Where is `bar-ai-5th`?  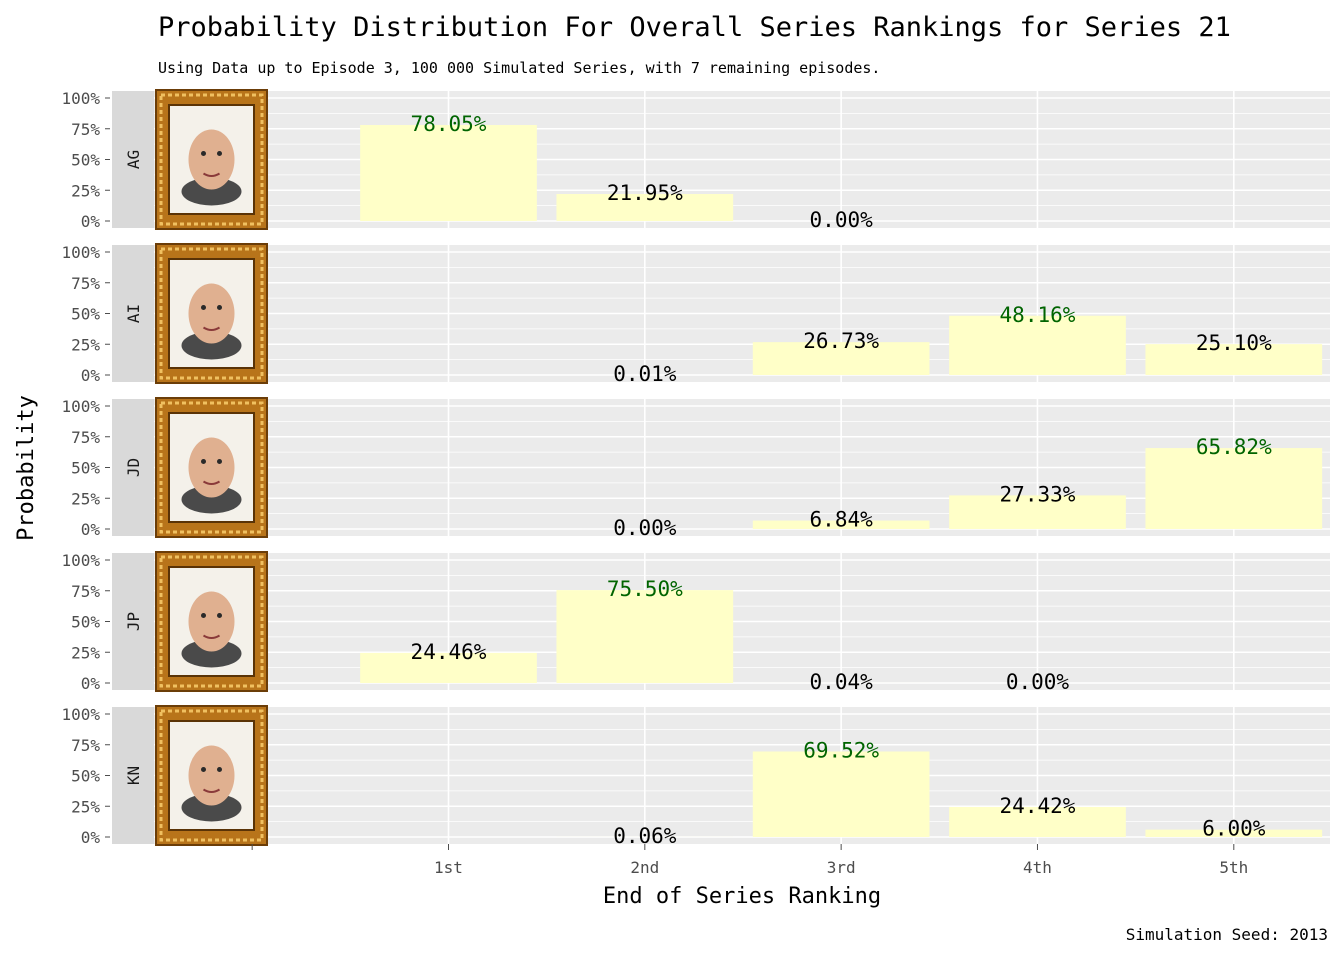 bar-ai-5th is located at coordinates (1234, 359).